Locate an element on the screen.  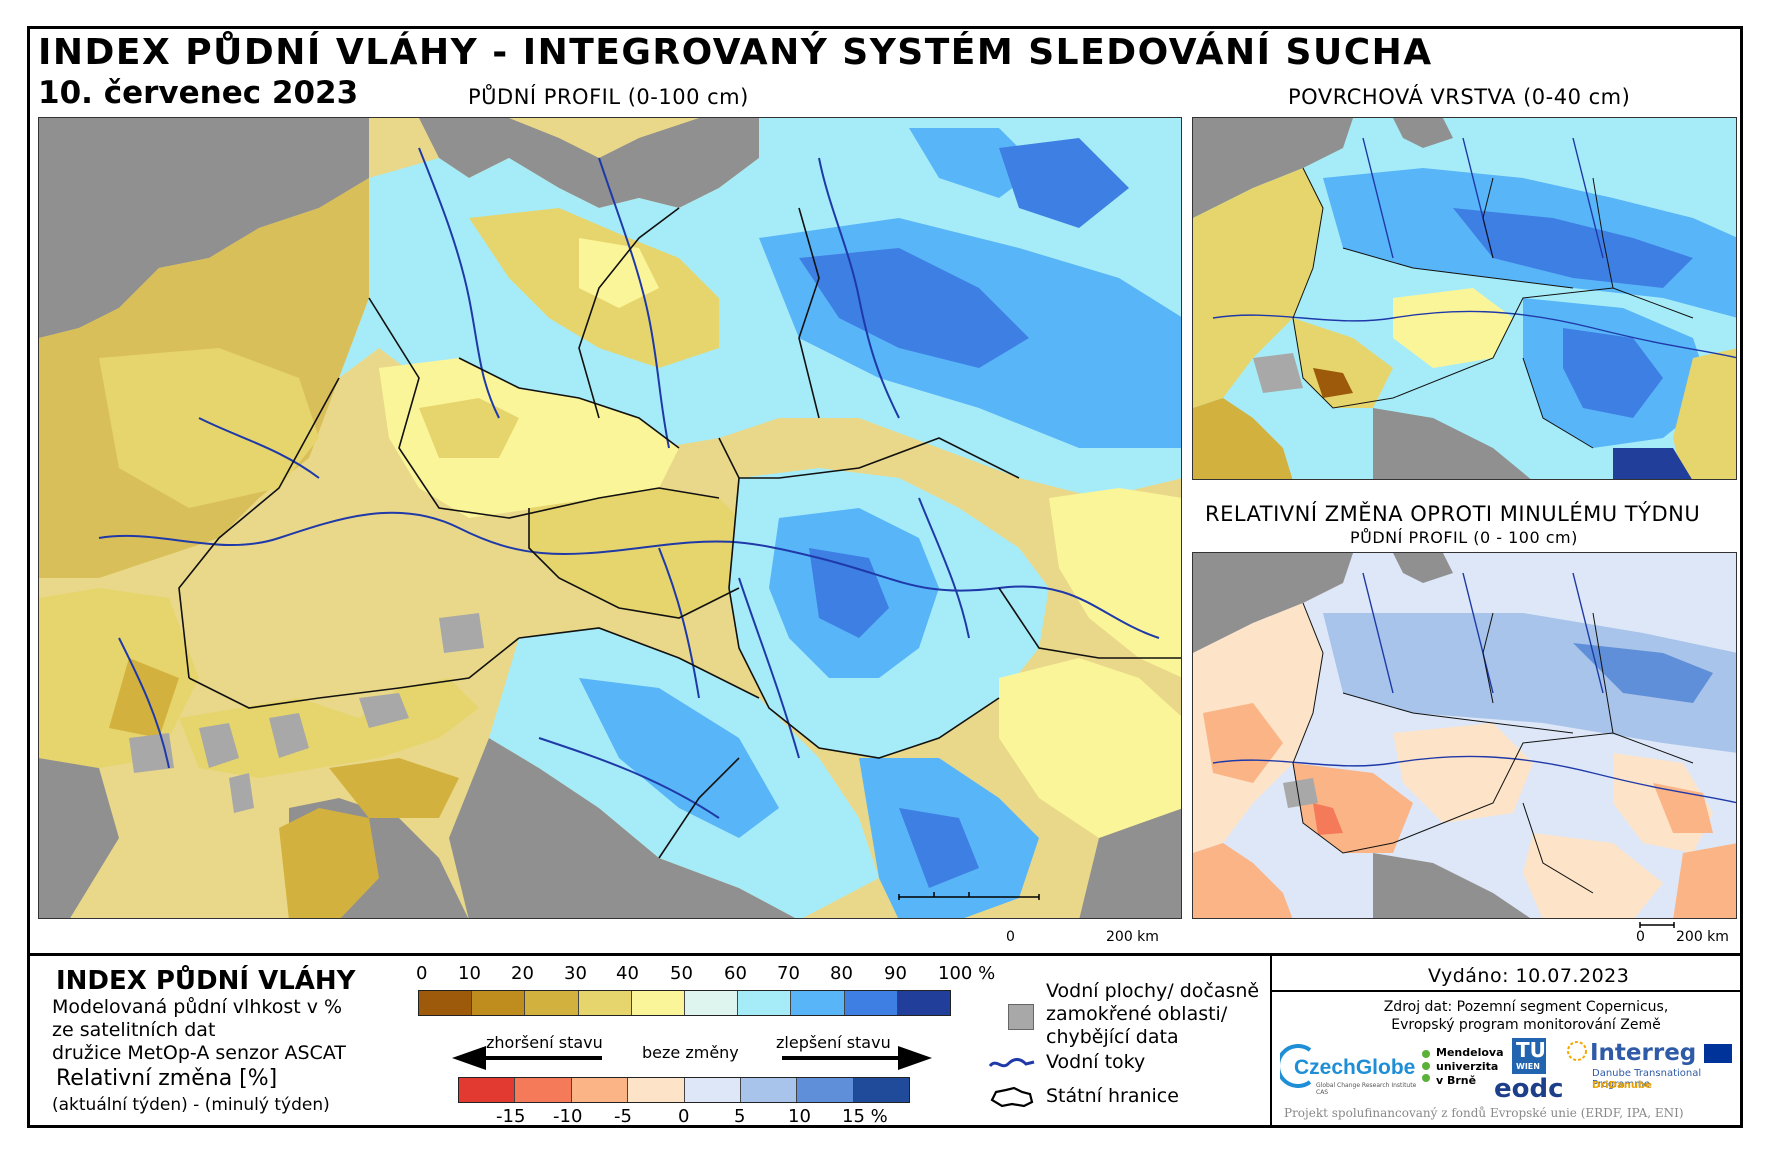
legend-info-divider is located at coordinates (1271, 1042).